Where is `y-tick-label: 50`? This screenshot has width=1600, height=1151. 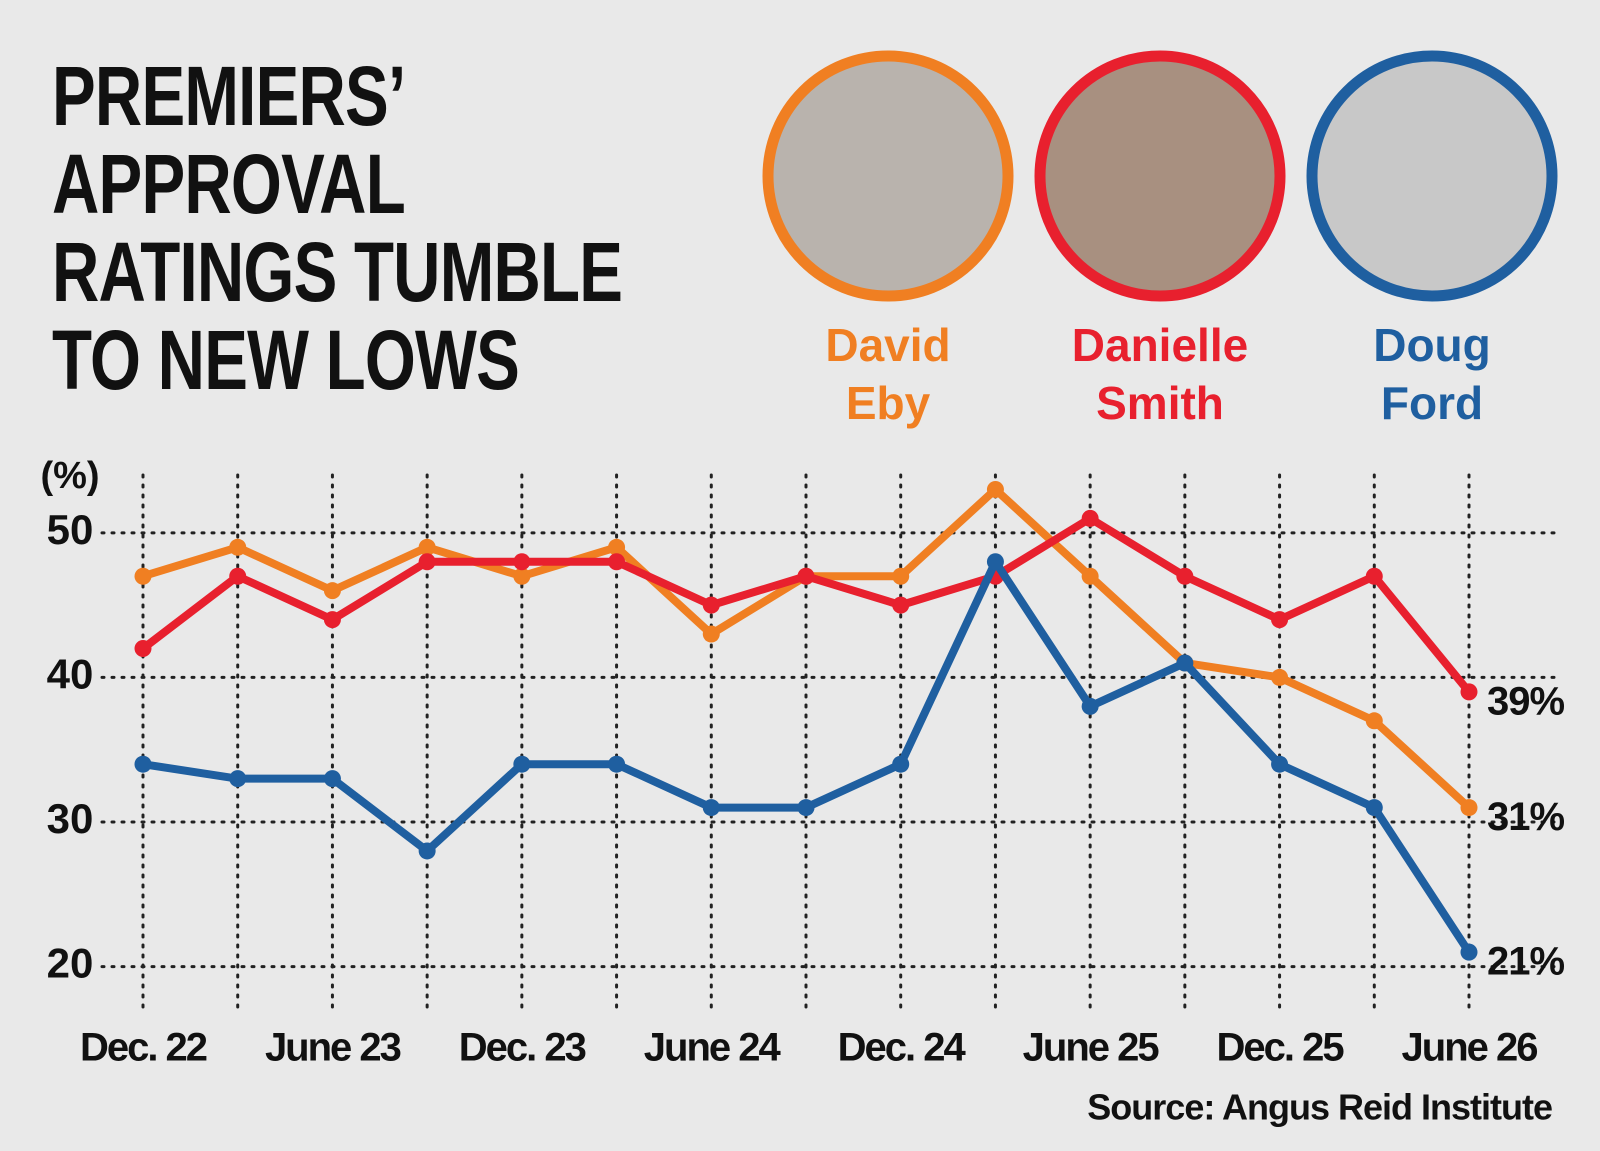 y-tick-label: 50 is located at coordinates (70, 529).